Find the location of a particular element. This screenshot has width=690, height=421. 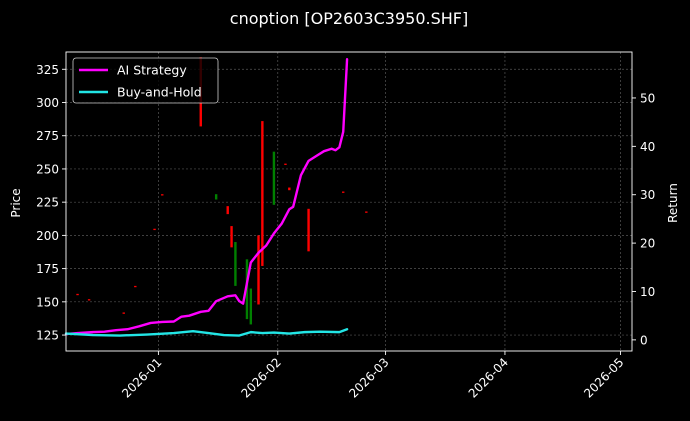

y-tick-label: 275 is located at coordinates (47, 136).